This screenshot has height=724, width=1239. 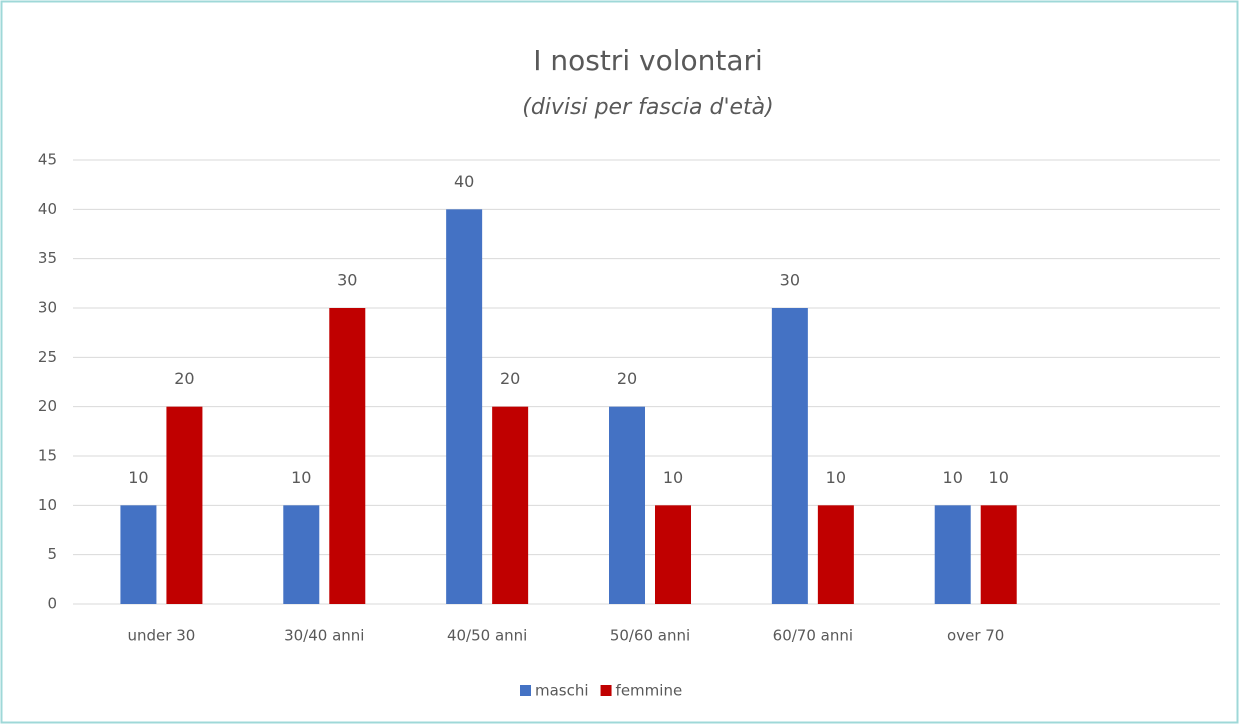 I want to click on y-tick-label: 35, so click(x=47, y=258).